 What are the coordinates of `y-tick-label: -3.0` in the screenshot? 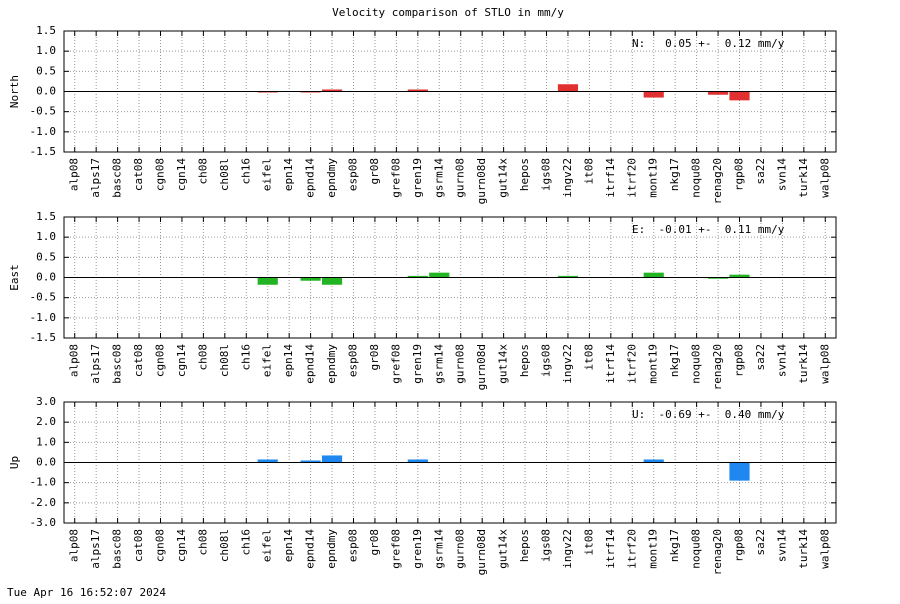 It's located at (43, 522).